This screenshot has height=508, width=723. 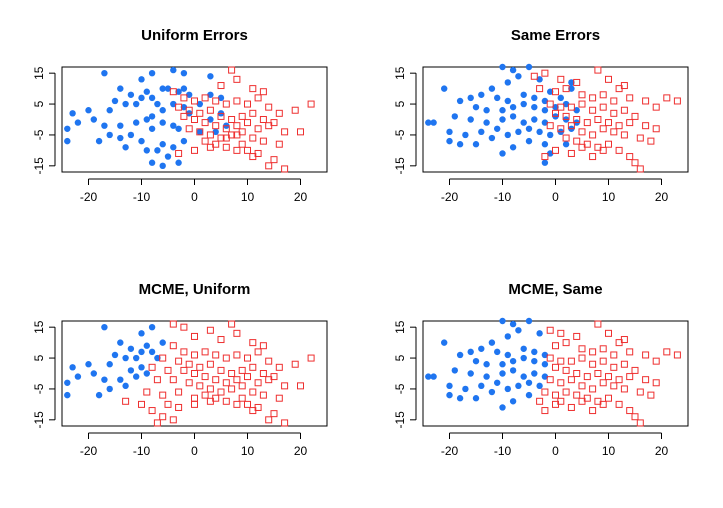 I want to click on x-tick-label: -10, so click(x=142, y=197).